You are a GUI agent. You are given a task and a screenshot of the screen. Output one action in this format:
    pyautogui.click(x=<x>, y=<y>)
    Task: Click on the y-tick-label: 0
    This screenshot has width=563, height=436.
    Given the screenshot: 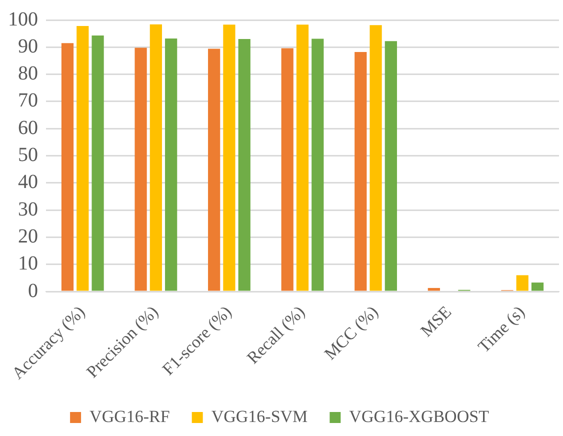 What is the action you would take?
    pyautogui.click(x=33, y=291)
    